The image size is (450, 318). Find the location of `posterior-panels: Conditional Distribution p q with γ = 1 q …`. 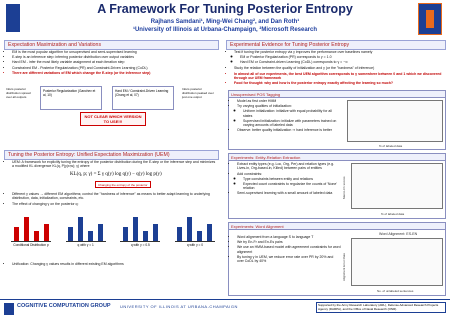

posterior-panels: Conditional Distribution p q with γ = 1 q … is located at coordinates (113, 234).